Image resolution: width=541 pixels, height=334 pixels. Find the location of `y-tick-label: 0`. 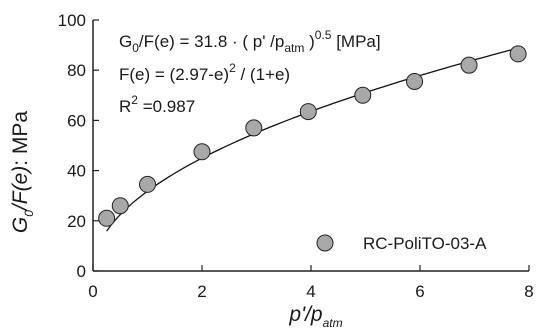

y-tick-label: 0 is located at coordinates (81, 271).